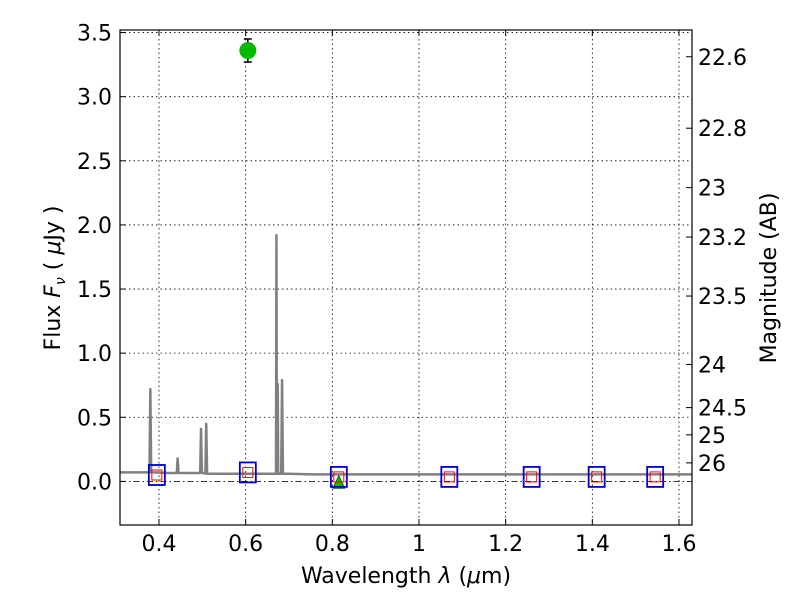 This screenshot has height=600, width=800. I want to click on mag-tick-label: 23.5, so click(722, 297).